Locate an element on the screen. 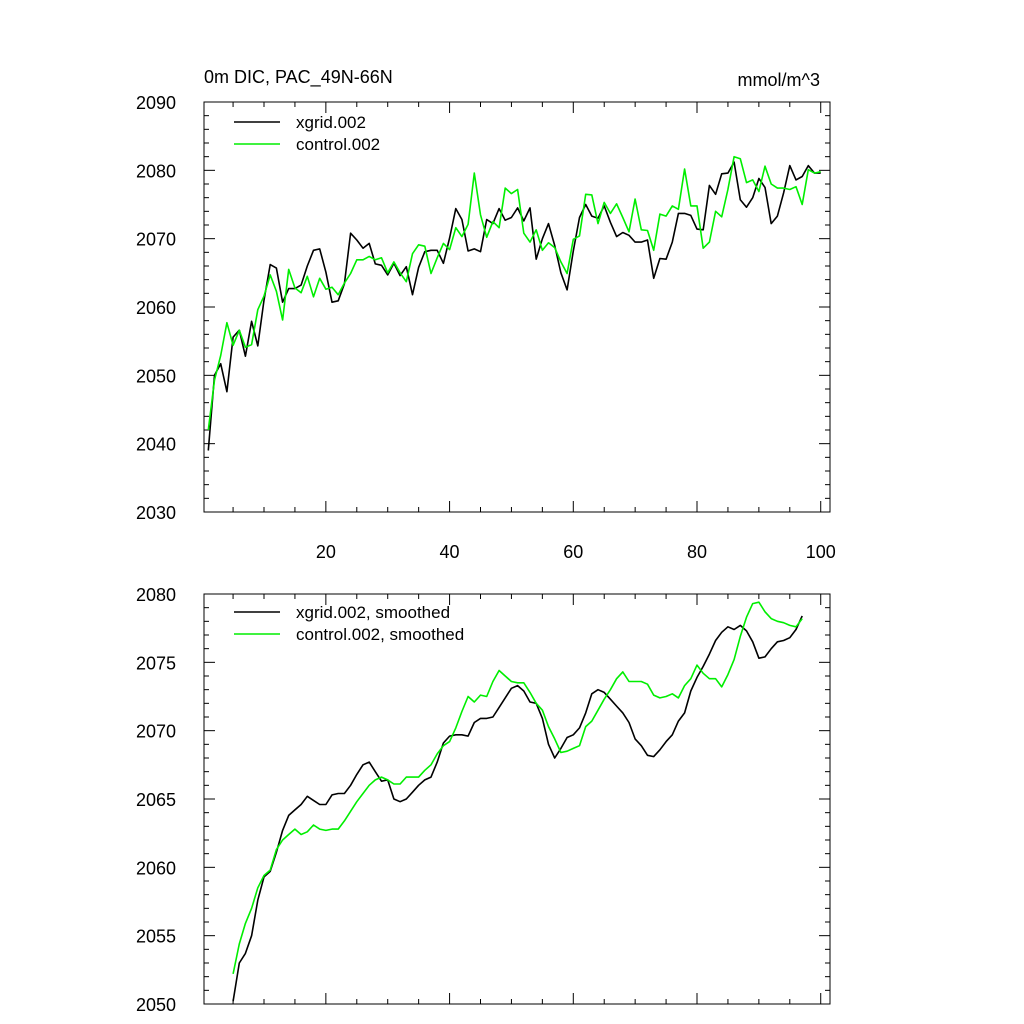  x-tick-label: 40 is located at coordinates (450, 552).